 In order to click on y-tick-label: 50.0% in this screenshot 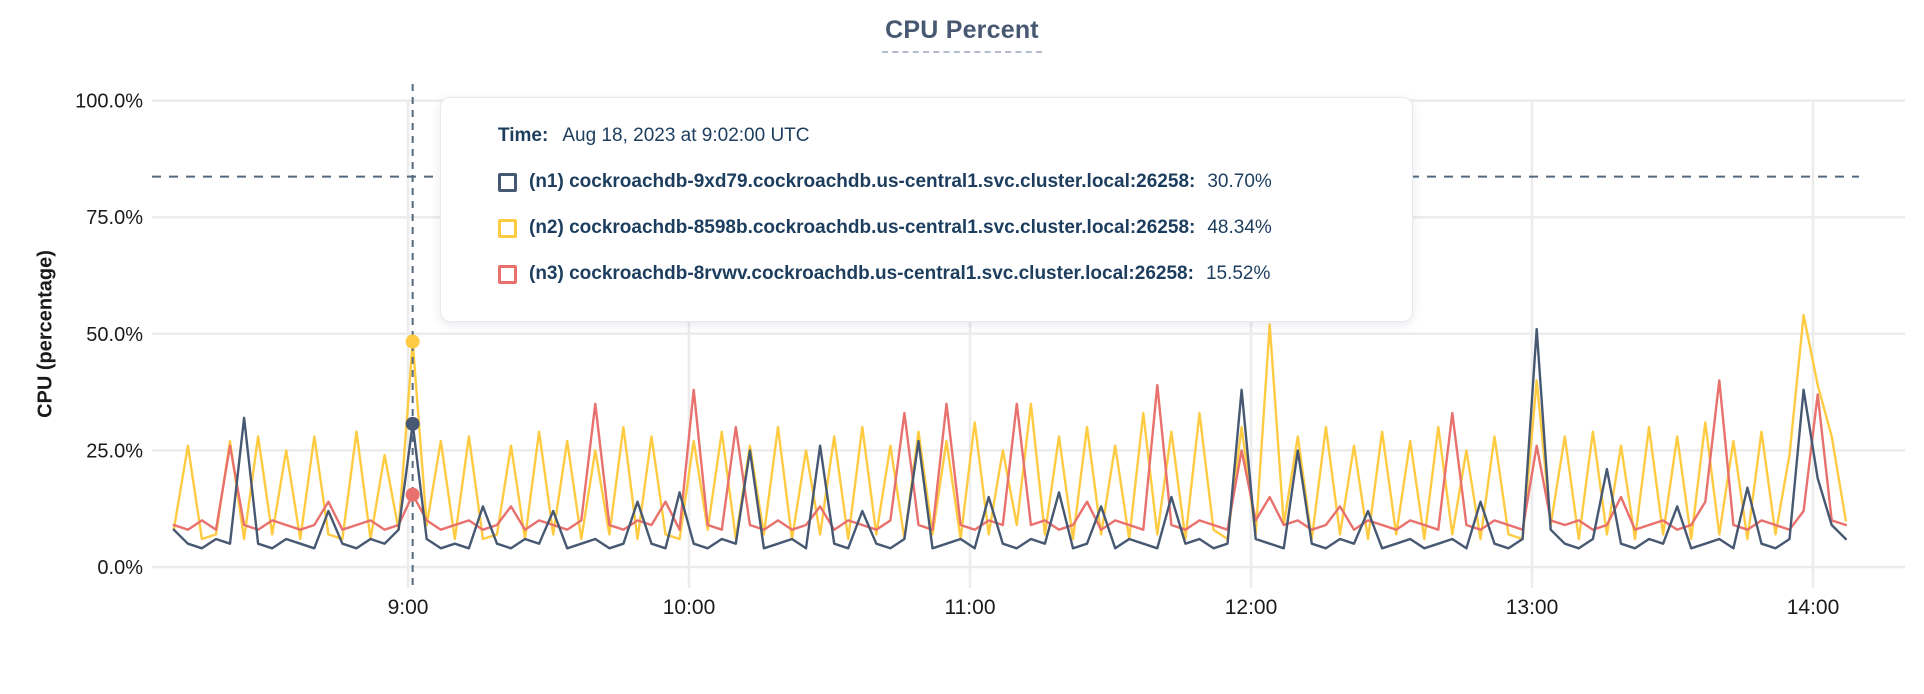, I will do `click(114, 335)`.